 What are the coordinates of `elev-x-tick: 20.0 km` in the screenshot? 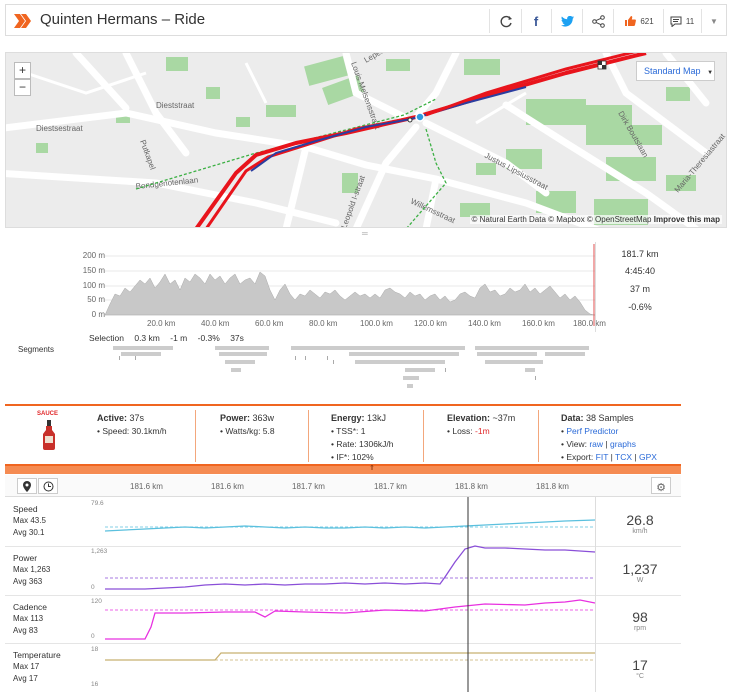 It's located at (161, 323).